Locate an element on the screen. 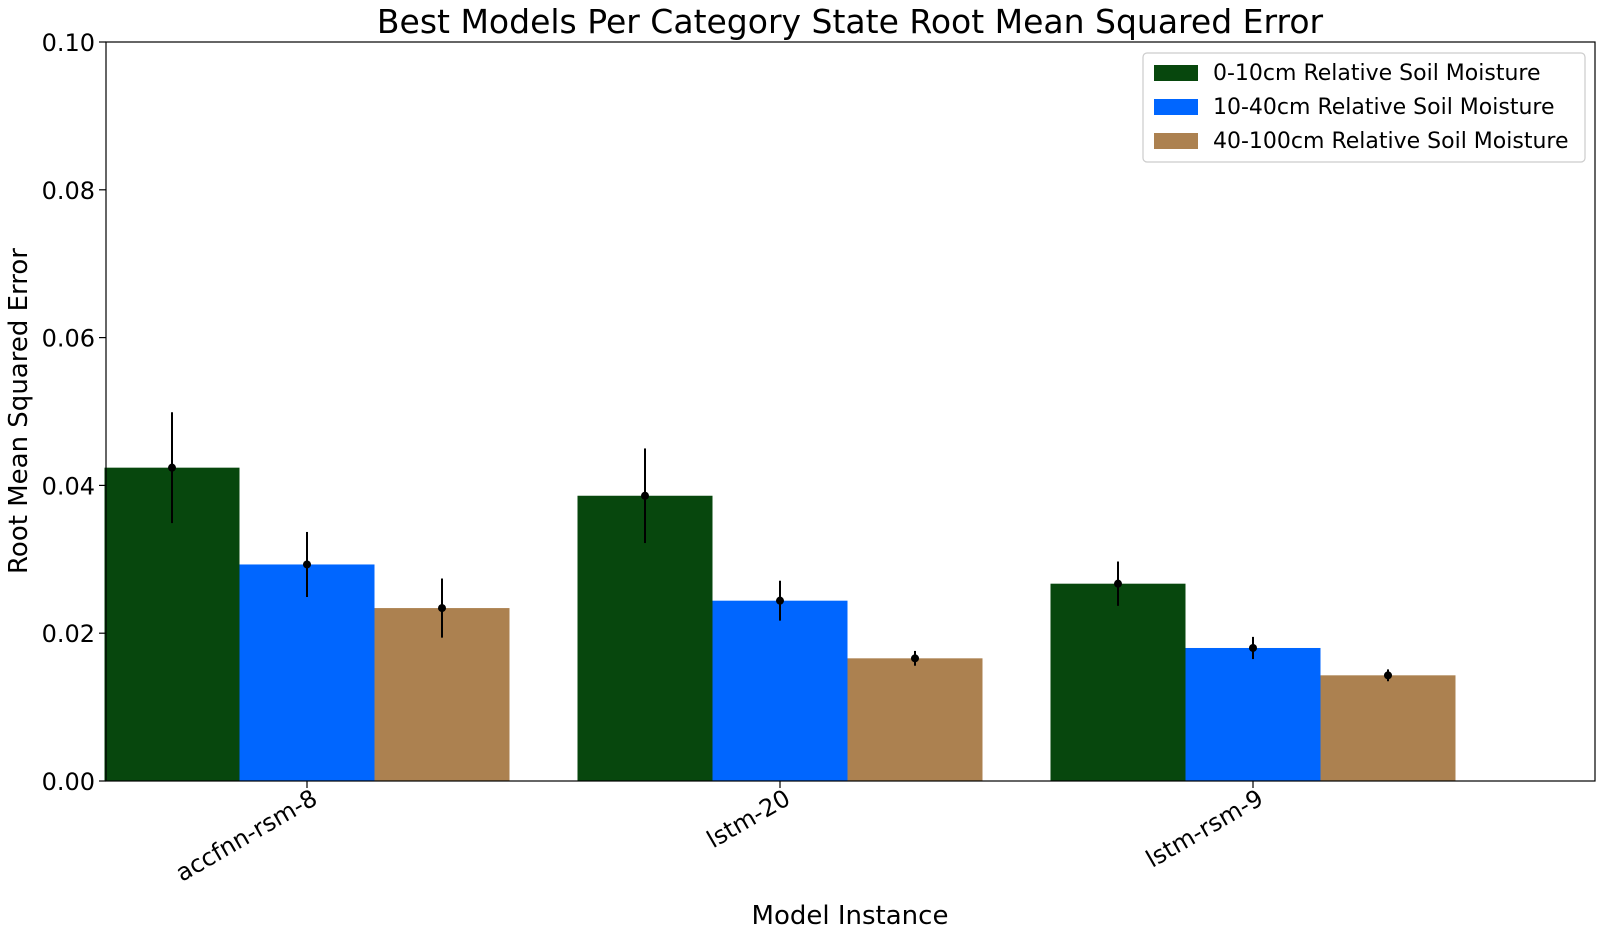 The image size is (1601, 938). x-tick-label: accfnn-rsm-8 is located at coordinates (246, 835).